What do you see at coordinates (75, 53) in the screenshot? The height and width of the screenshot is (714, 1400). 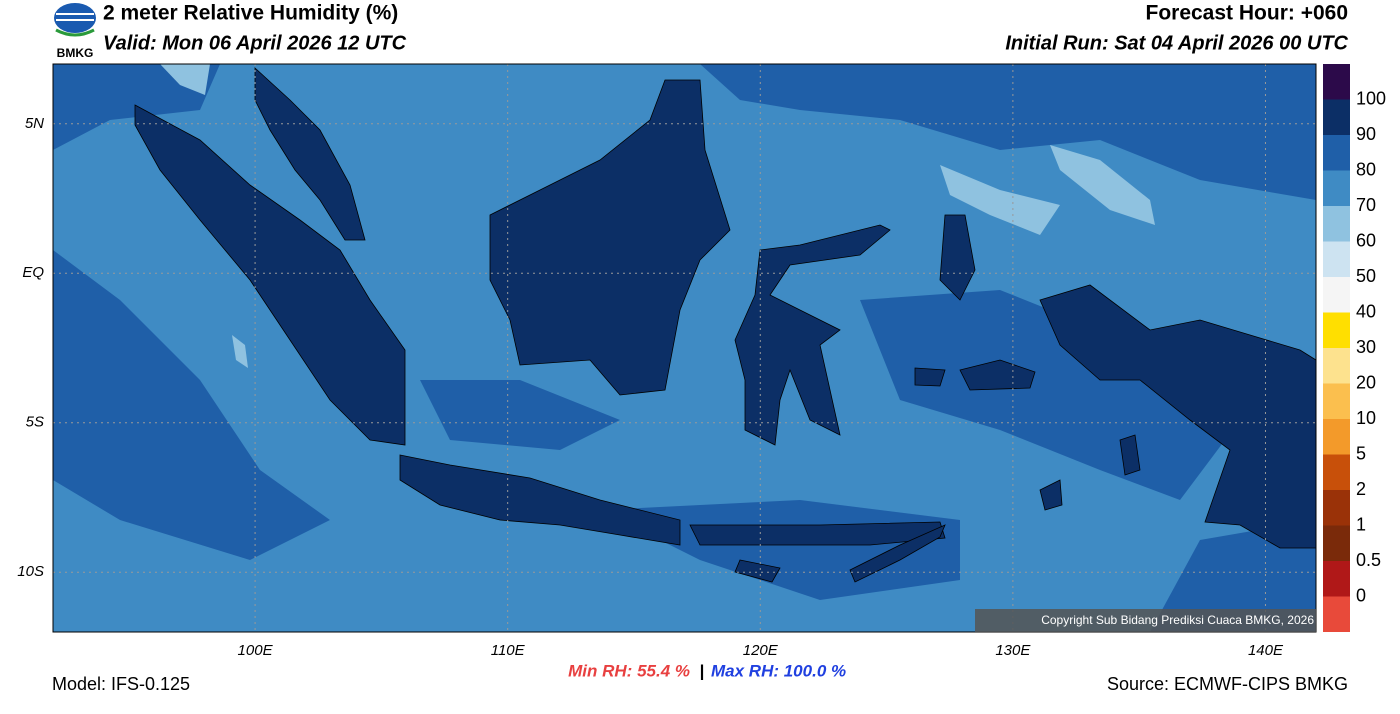 I see `logo-text: BMKG` at bounding box center [75, 53].